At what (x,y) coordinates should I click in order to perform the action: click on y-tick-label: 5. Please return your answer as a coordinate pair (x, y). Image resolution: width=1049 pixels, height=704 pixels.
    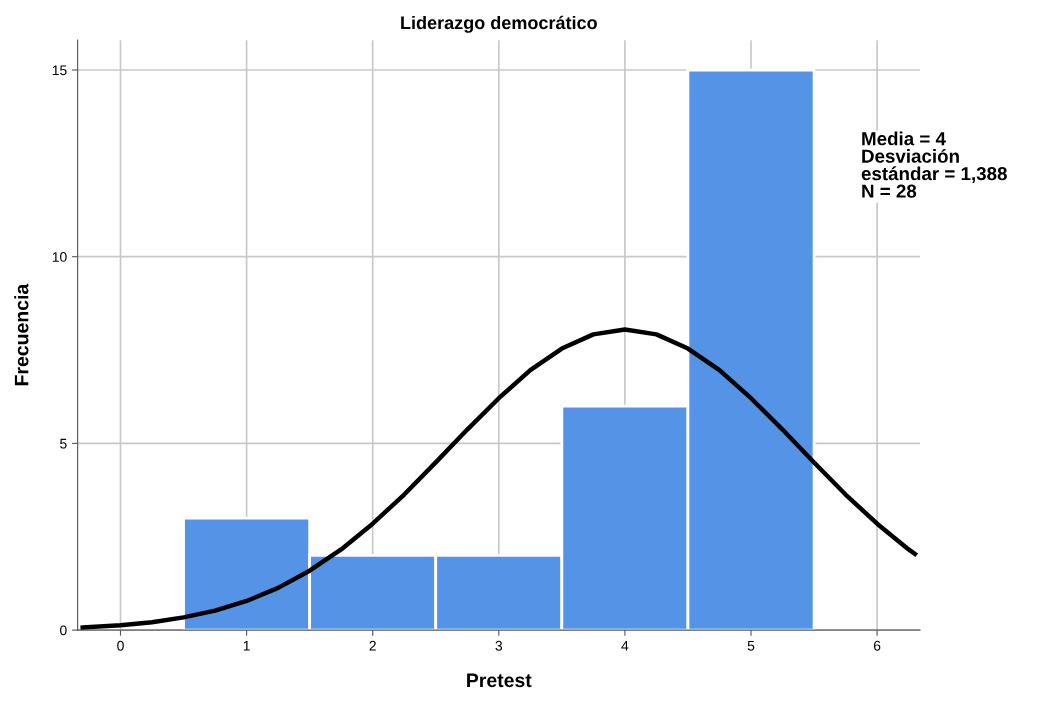
    Looking at the image, I should click on (63, 443).